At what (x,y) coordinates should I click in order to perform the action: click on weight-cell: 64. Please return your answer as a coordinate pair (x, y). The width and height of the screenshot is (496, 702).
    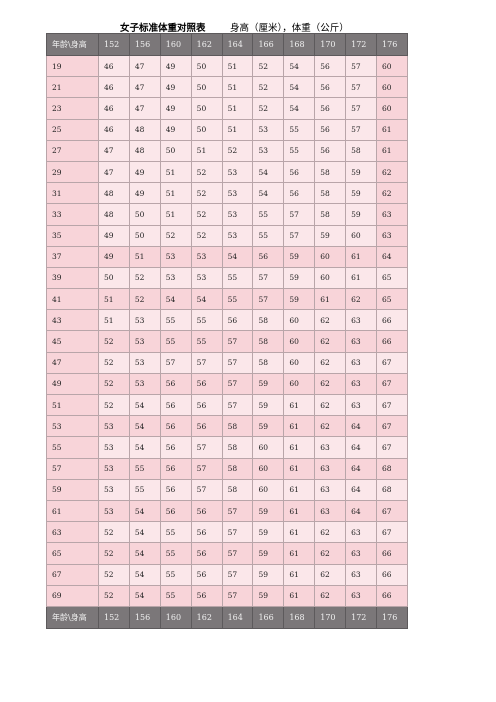
    Looking at the image, I should click on (392, 256).